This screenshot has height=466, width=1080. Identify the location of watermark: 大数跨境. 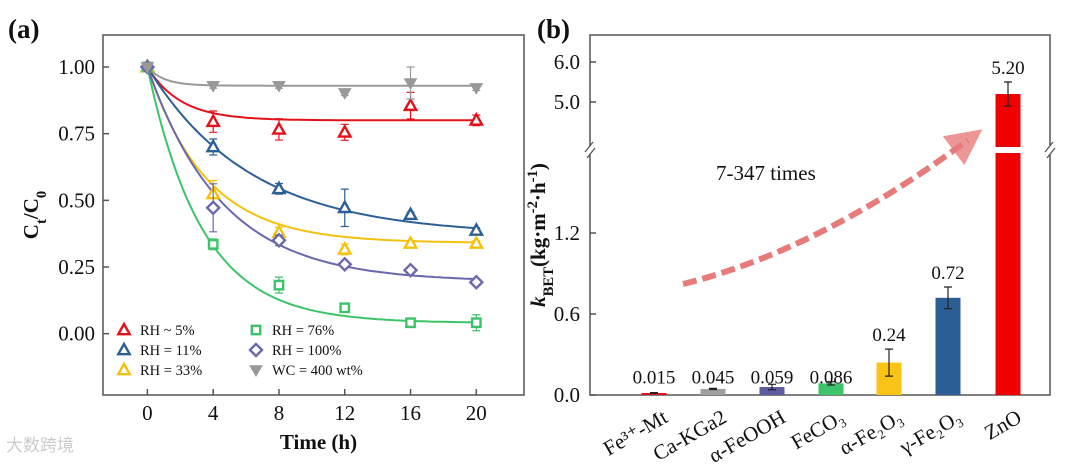
(40, 446).